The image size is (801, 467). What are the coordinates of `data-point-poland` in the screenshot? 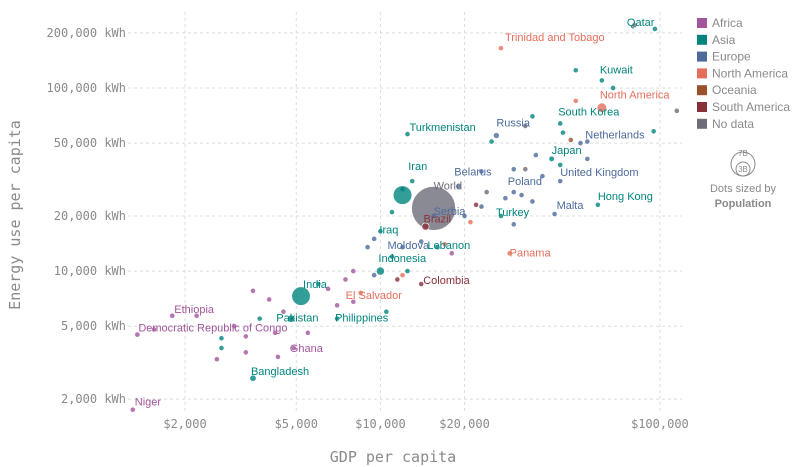 It's located at (514, 192).